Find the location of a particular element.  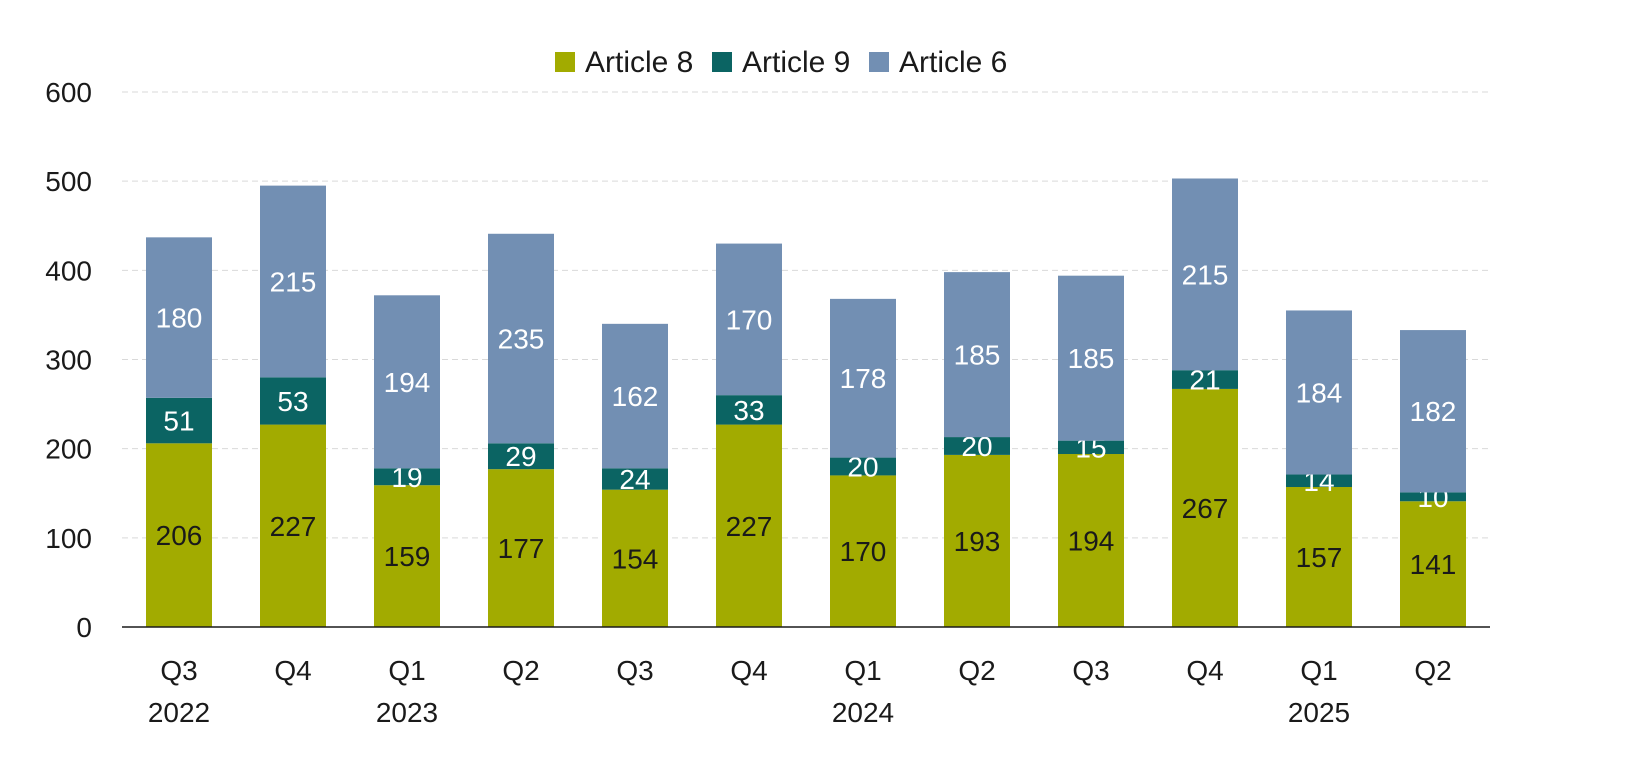

data-label: 141 is located at coordinates (1433, 564).